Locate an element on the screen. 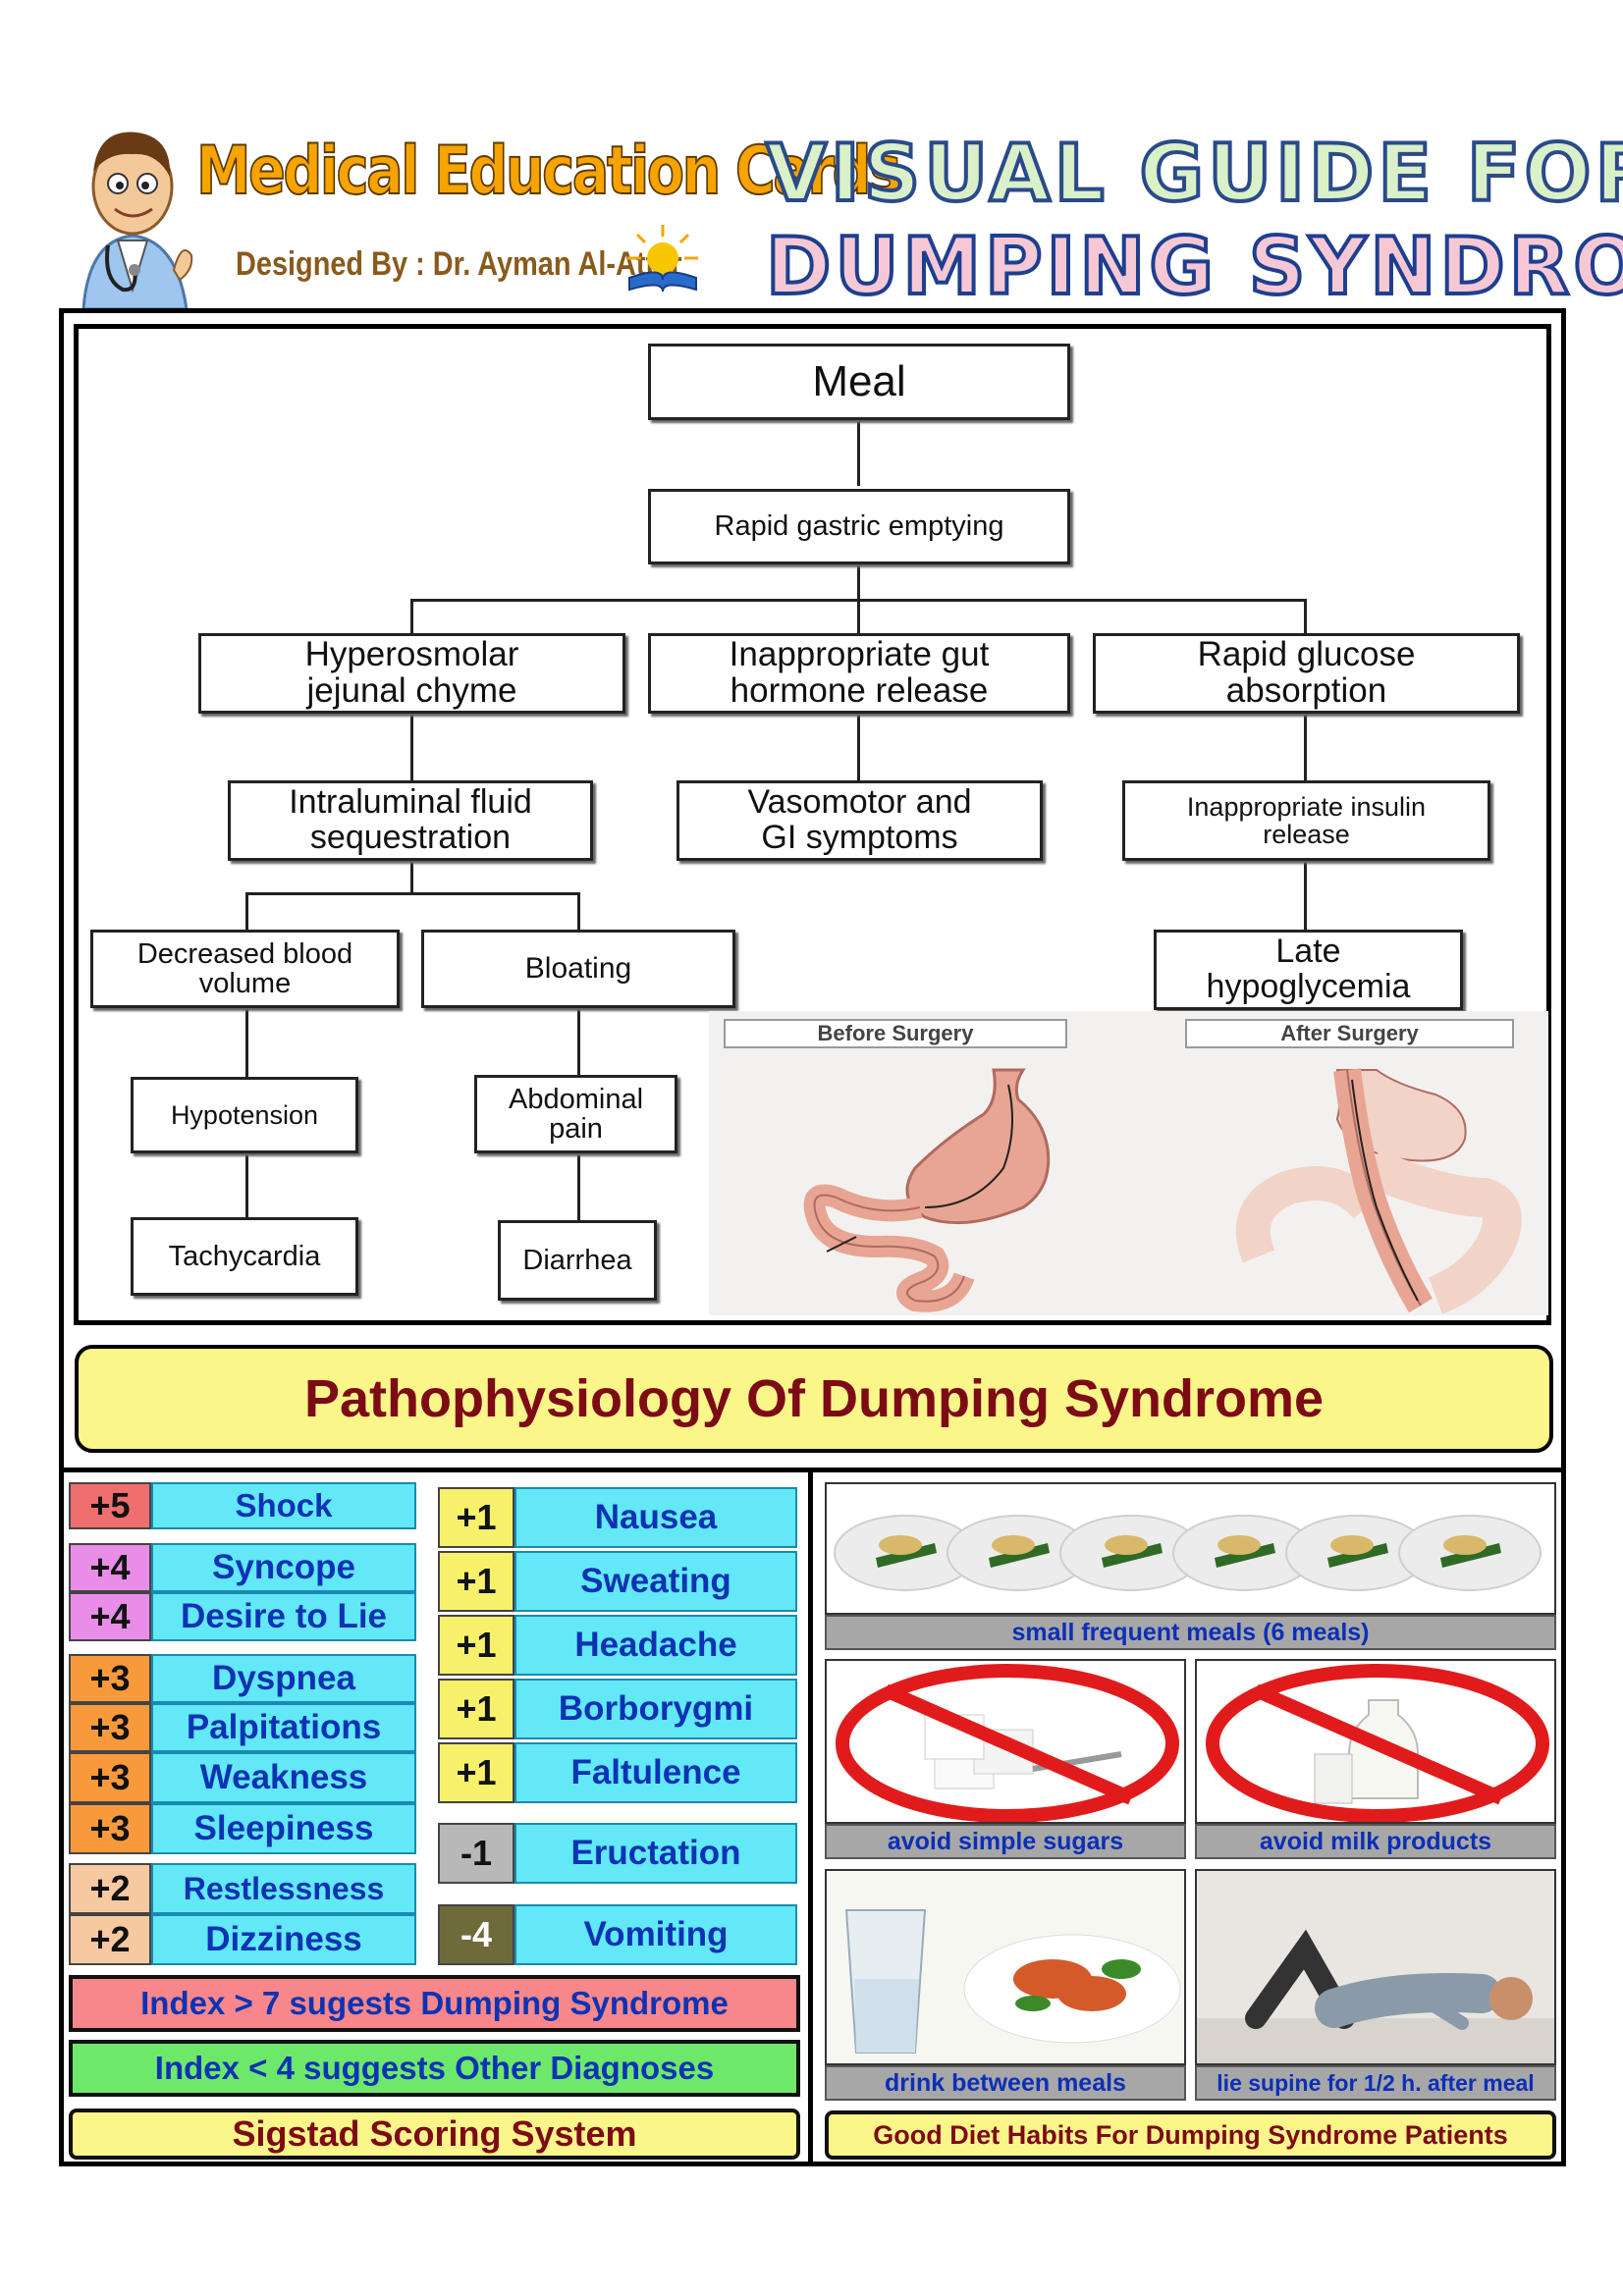 The width and height of the screenshot is (1623, 2296). lie-supine-panel is located at coordinates (1376, 1967).